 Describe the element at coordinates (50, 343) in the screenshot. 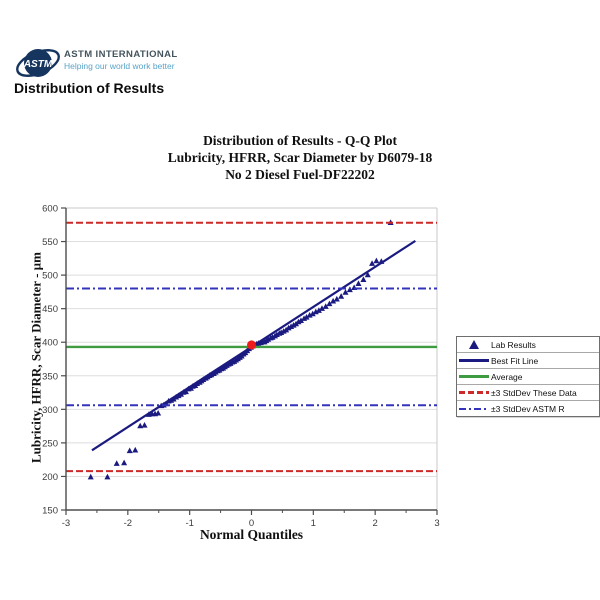

I see `y-tick-label: 400` at that location.